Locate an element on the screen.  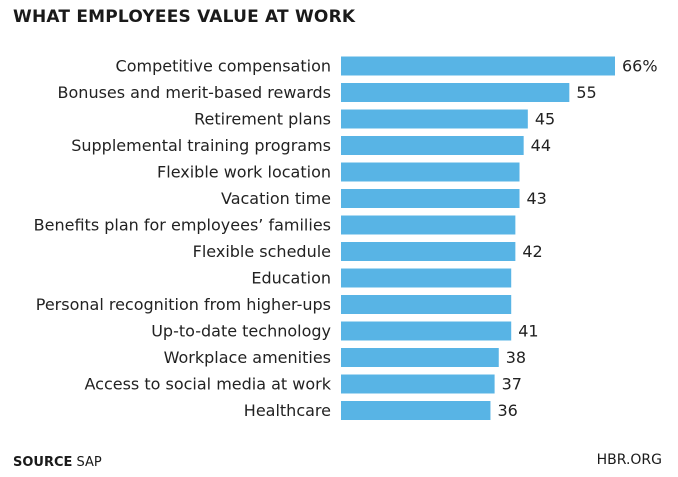
category-label: Education is located at coordinates (291, 278).